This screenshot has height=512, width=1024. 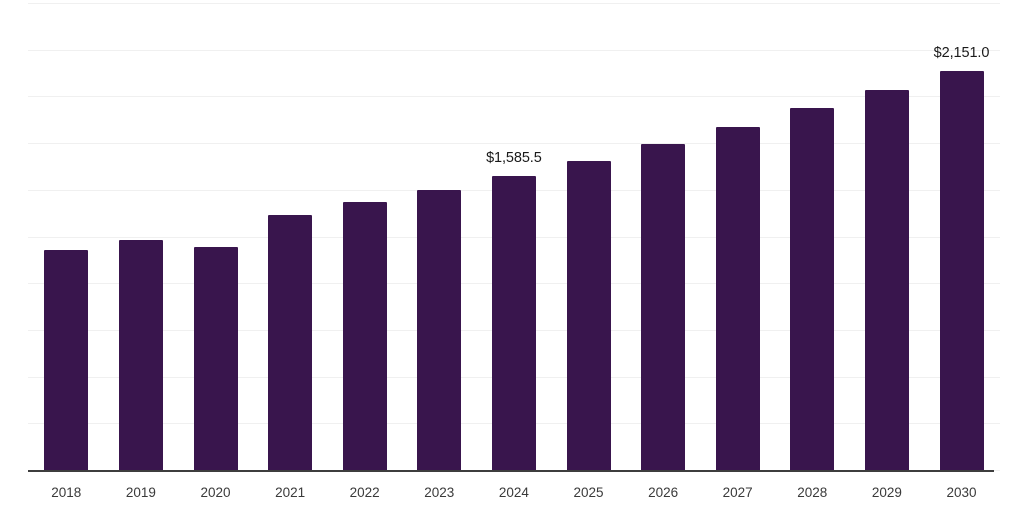 What do you see at coordinates (140, 355) in the screenshot?
I see `bar-2019` at bounding box center [140, 355].